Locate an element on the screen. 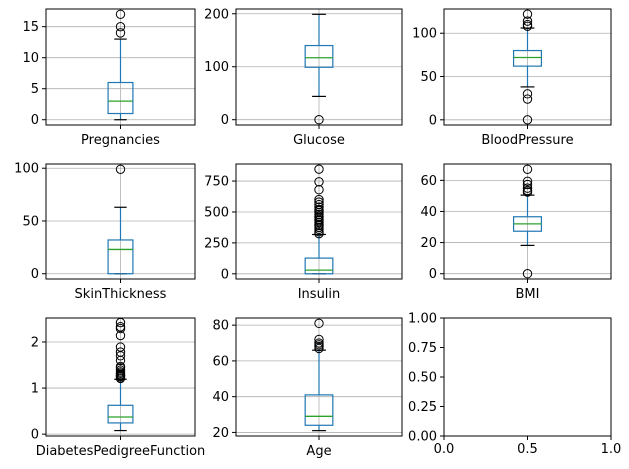 The width and height of the screenshot is (629, 469). category-label: SkinThickness is located at coordinates (121, 294).